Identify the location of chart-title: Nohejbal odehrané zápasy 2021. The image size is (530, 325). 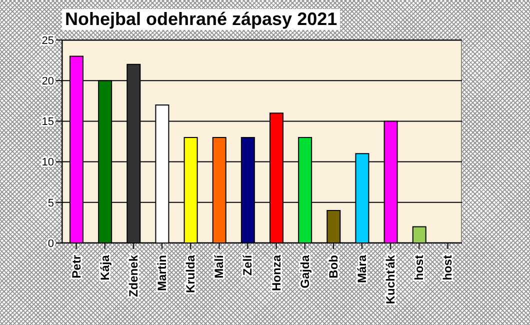
(201, 19).